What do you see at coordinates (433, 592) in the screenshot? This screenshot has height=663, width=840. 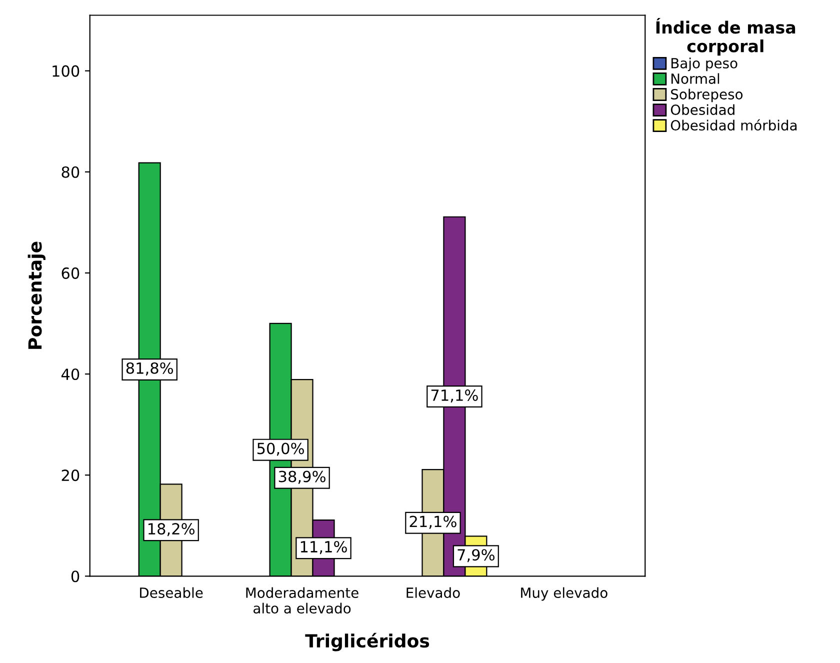 I see `x-tick-label: Elevado` at bounding box center [433, 592].